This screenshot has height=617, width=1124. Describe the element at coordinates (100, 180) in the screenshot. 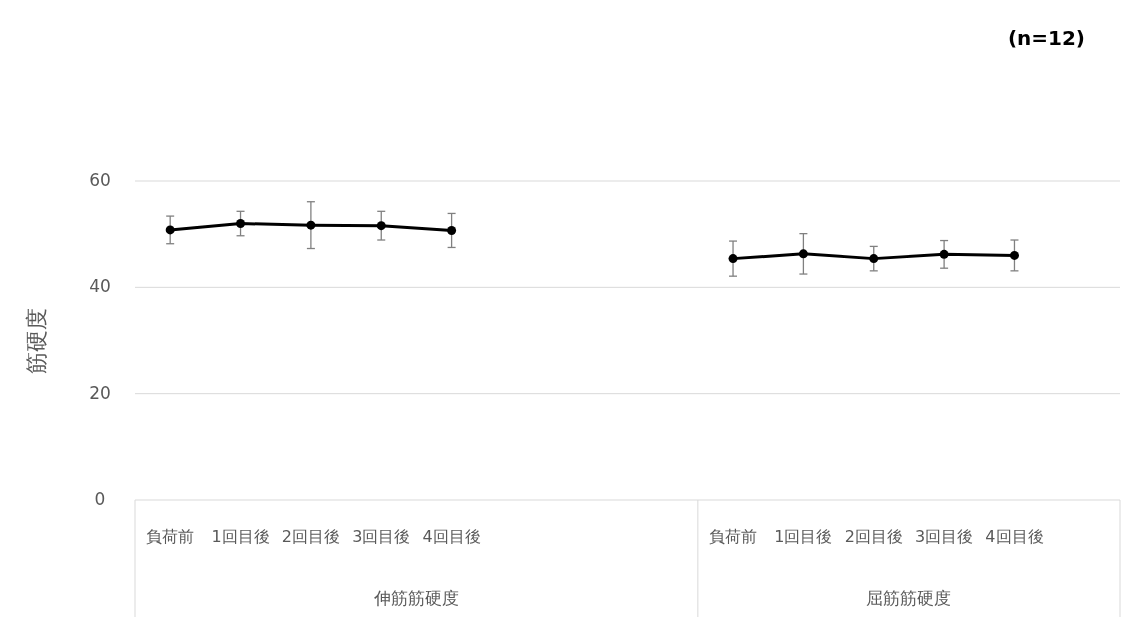

I see `y-tick-label: 60` at that location.